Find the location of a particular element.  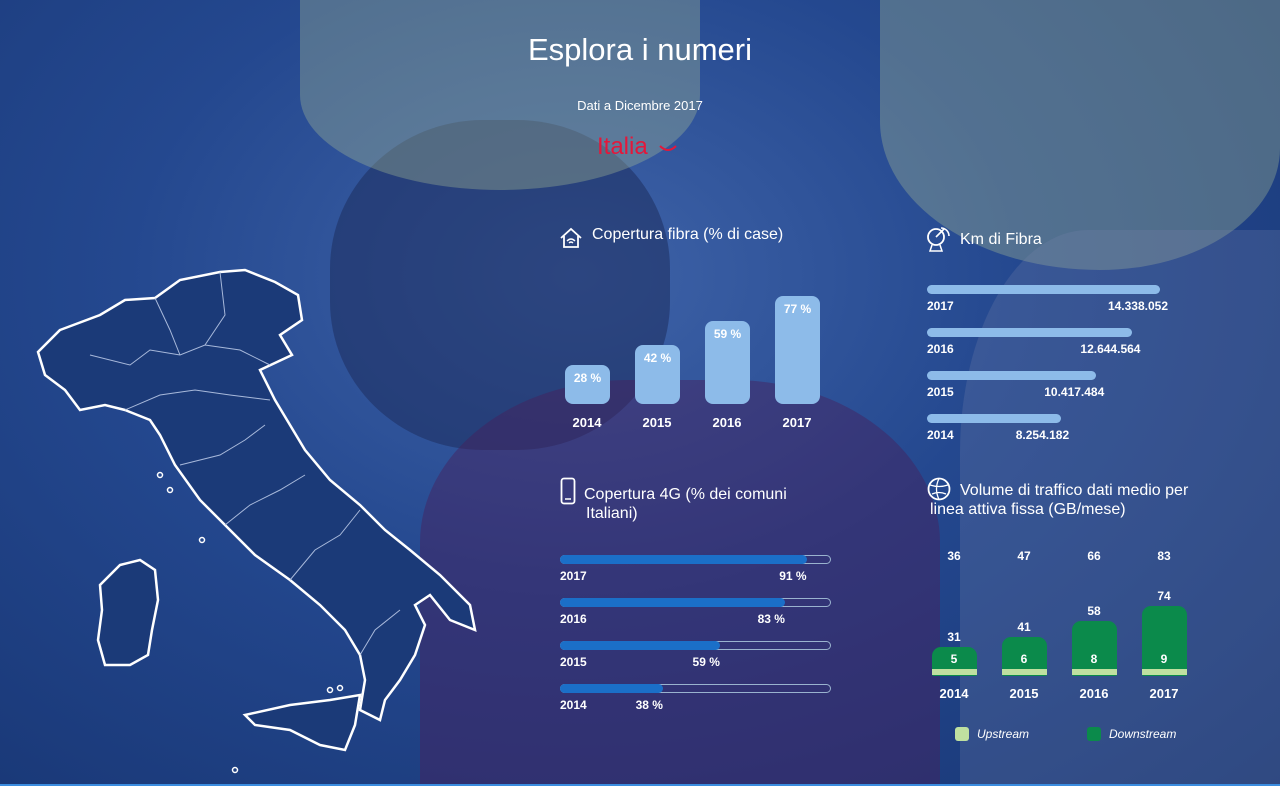

km-fibra-value-label: 10.417.484 is located at coordinates (1074, 392).